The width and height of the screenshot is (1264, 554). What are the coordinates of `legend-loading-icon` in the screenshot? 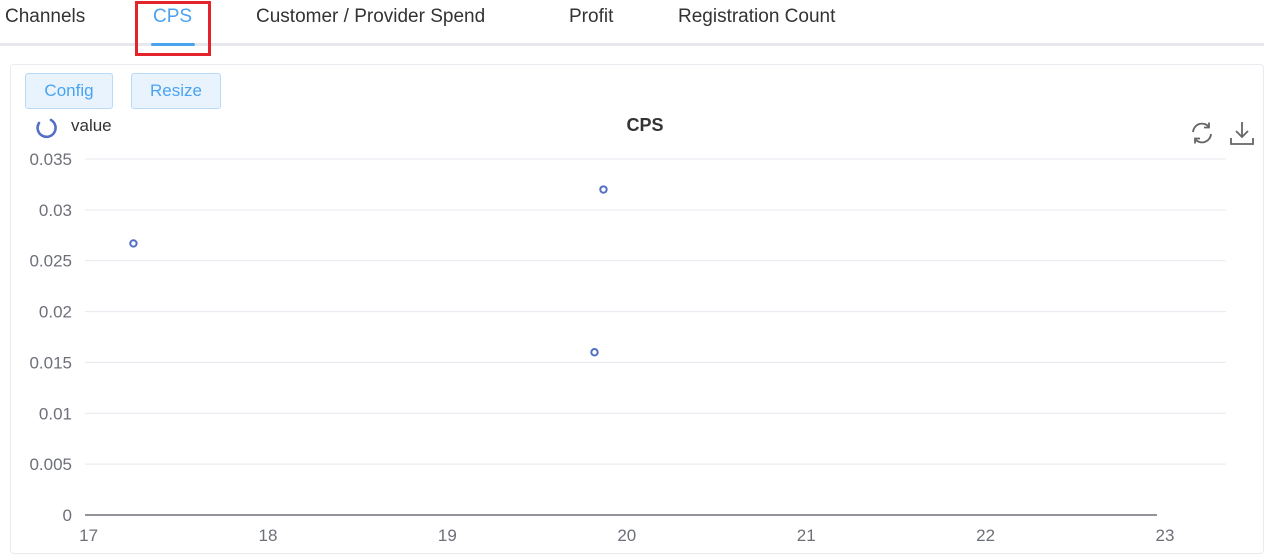 It's located at (46, 128).